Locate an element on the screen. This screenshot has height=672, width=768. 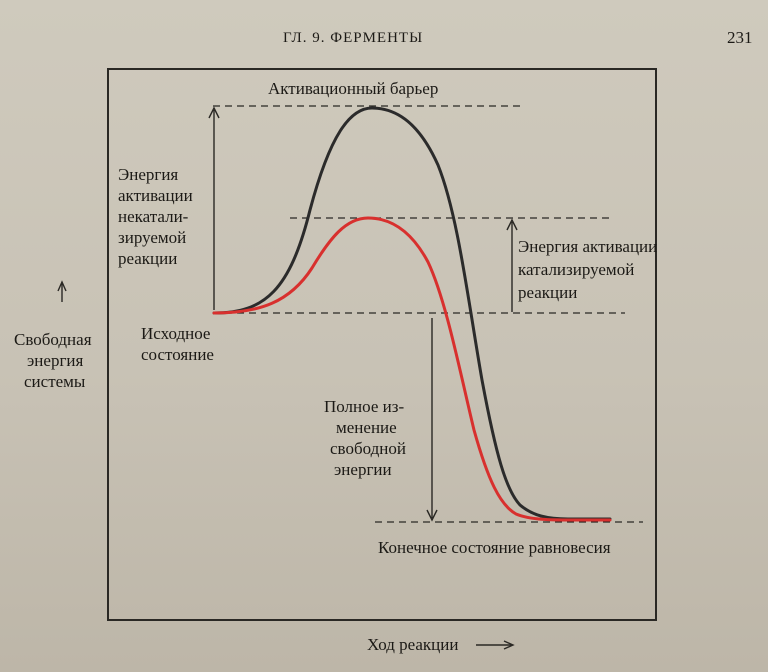
catalyzed-label-line: Энергия активации is located at coordinates (588, 246).